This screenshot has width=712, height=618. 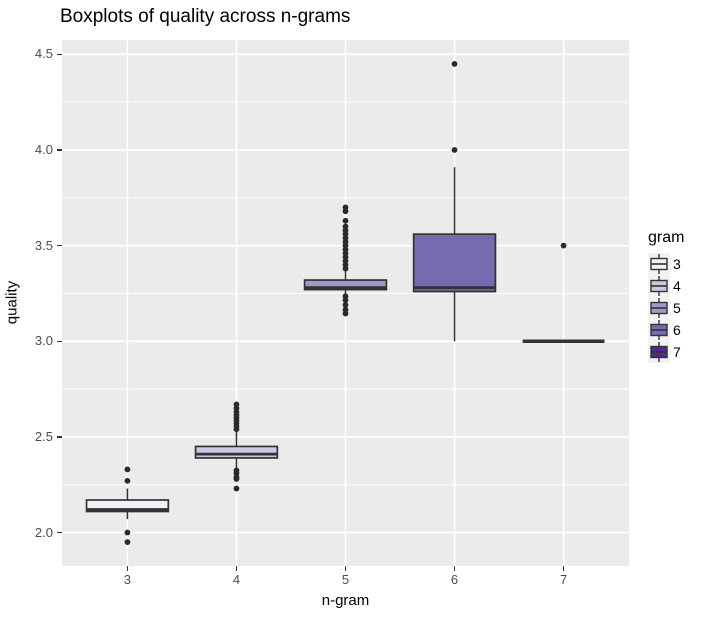 I want to click on legend-item-label: 5, so click(x=677, y=308).